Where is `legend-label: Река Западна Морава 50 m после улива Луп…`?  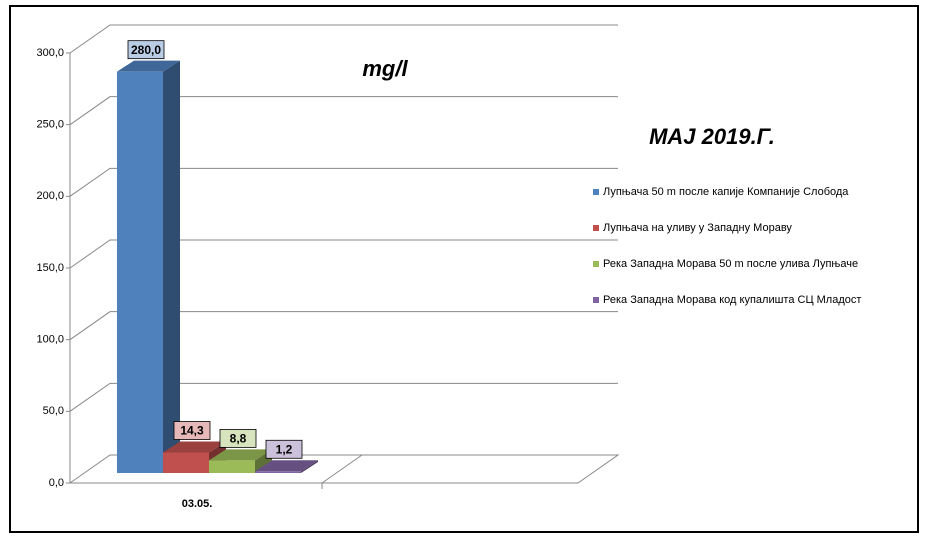
legend-label: Река Западна Морава 50 m после улива Луп… is located at coordinates (730, 264).